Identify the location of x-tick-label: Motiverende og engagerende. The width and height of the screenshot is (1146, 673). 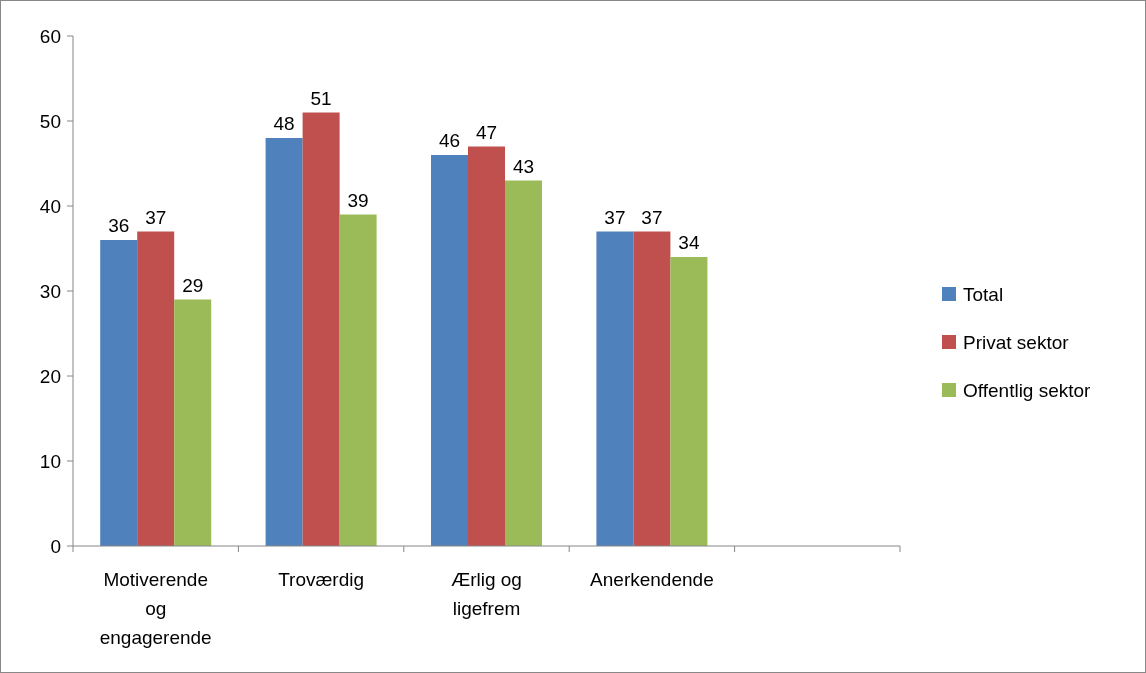
(155, 608).